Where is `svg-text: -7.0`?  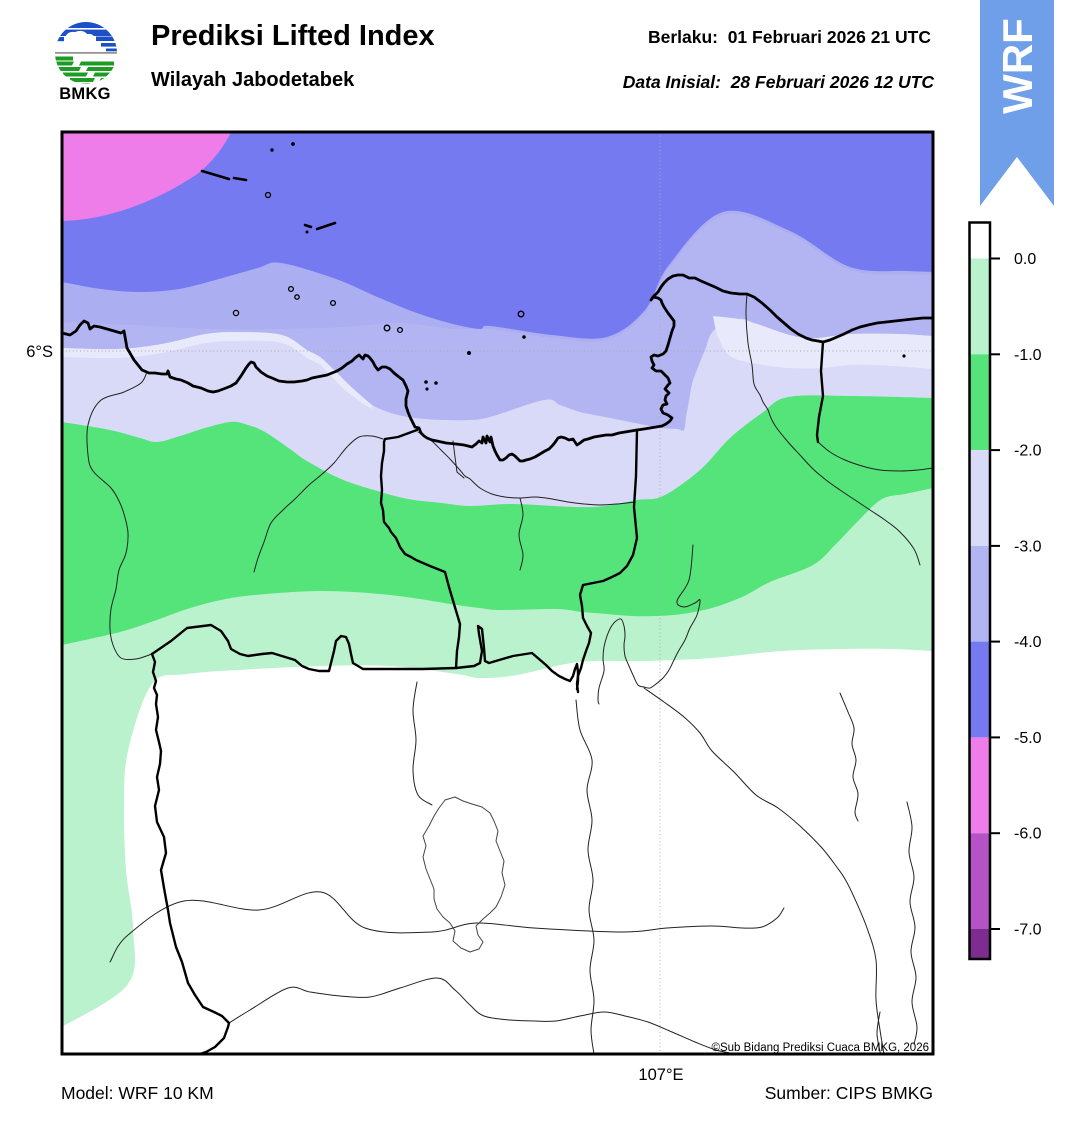
svg-text: -7.0 is located at coordinates (1028, 930).